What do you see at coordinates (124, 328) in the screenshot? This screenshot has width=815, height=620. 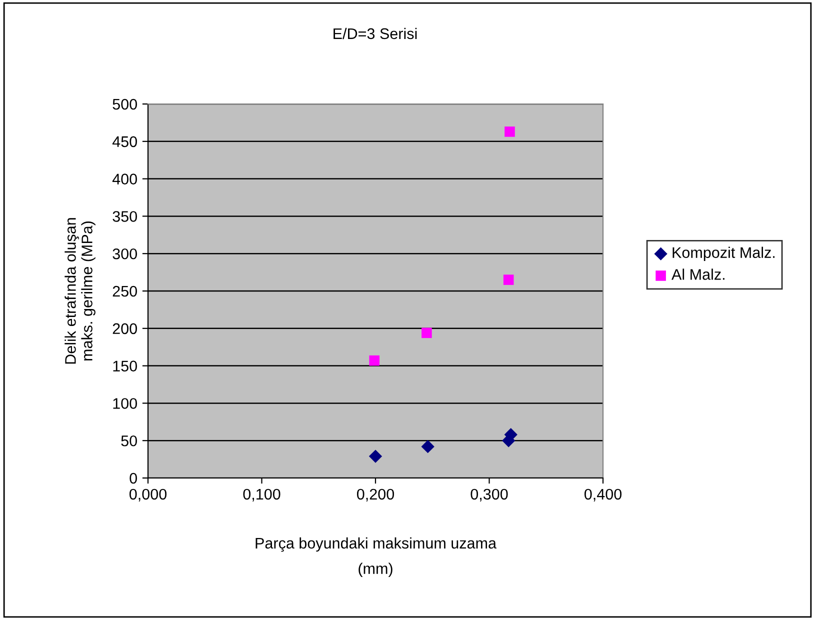 I see `y-tick-label: 200` at bounding box center [124, 328].